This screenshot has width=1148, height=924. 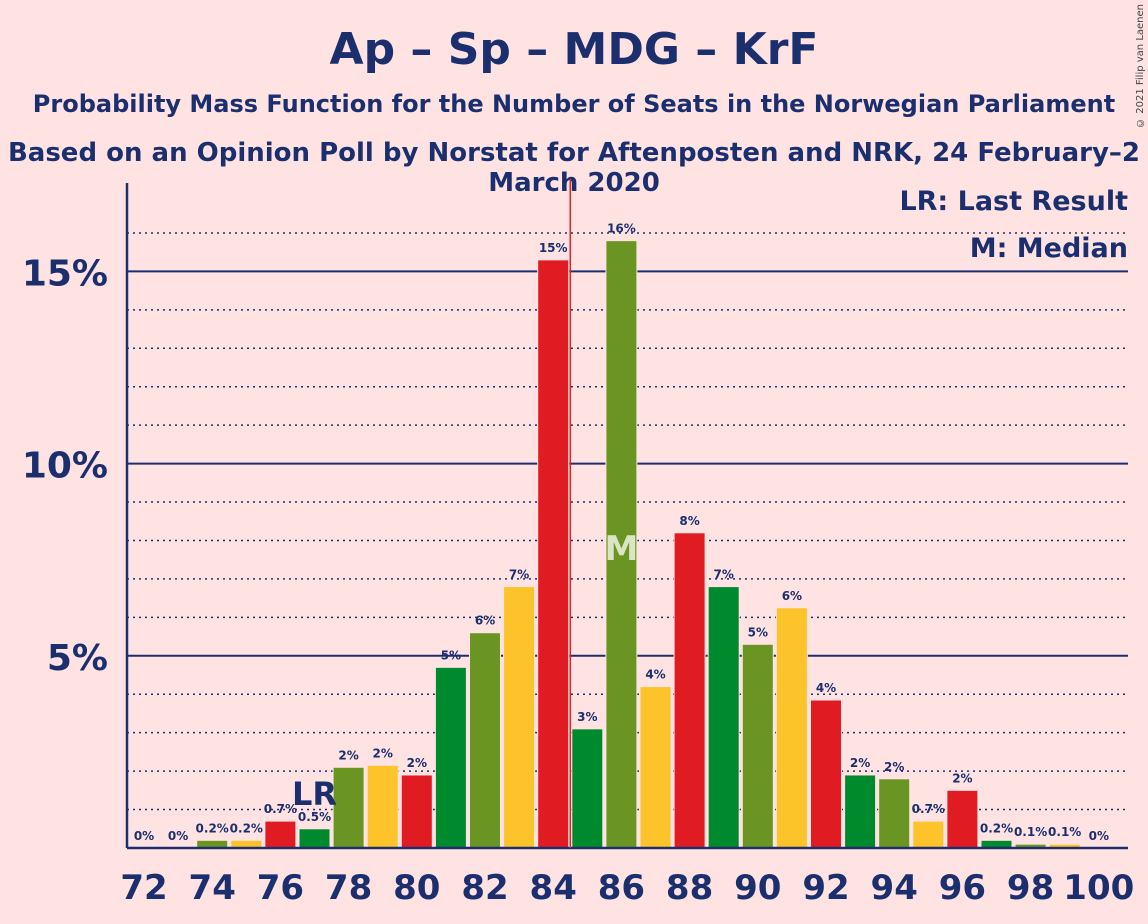 I want to click on bar-label-92: 4%, so click(x=826, y=688).